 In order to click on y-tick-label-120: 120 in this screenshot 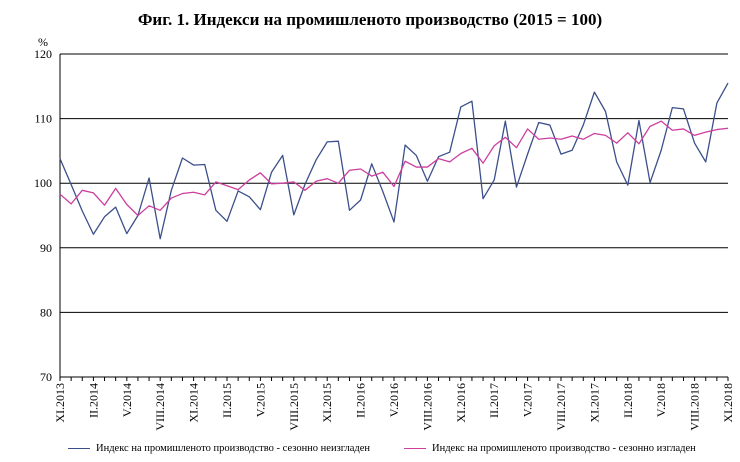, I will do `click(43, 54)`.